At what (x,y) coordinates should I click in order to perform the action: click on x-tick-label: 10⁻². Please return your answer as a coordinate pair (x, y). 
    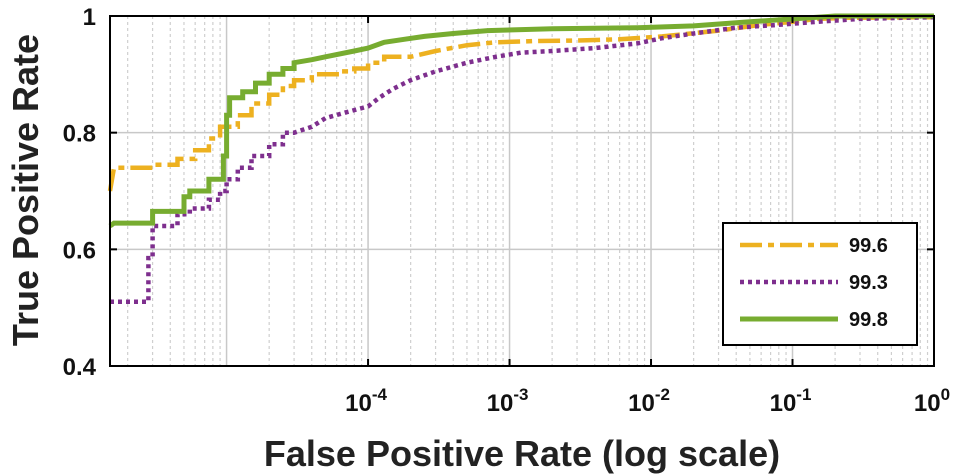
    Looking at the image, I should click on (649, 401).